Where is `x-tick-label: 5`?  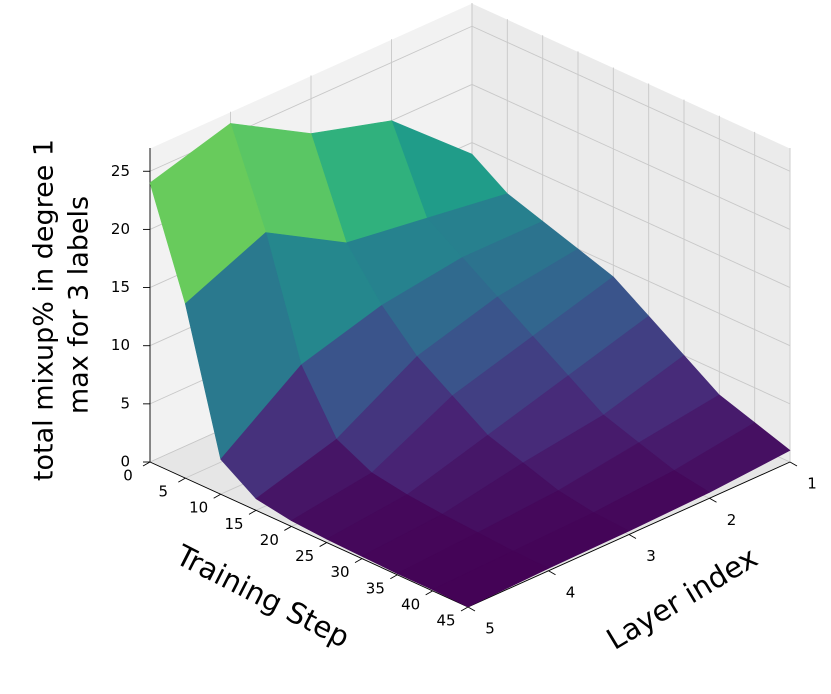 x-tick-label: 5 is located at coordinates (164, 492).